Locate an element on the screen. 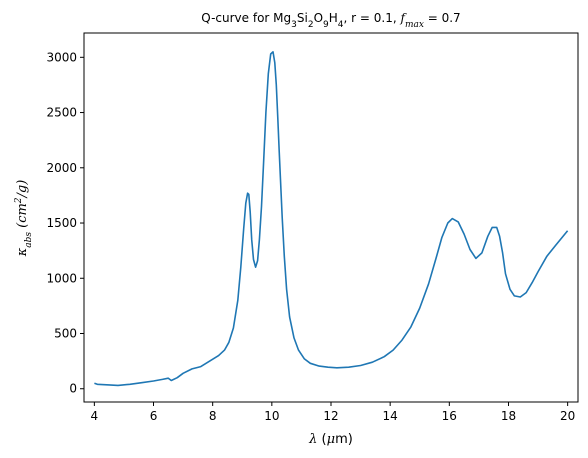 This screenshot has height=458, width=588. x-tick-label: 12 is located at coordinates (330, 416).